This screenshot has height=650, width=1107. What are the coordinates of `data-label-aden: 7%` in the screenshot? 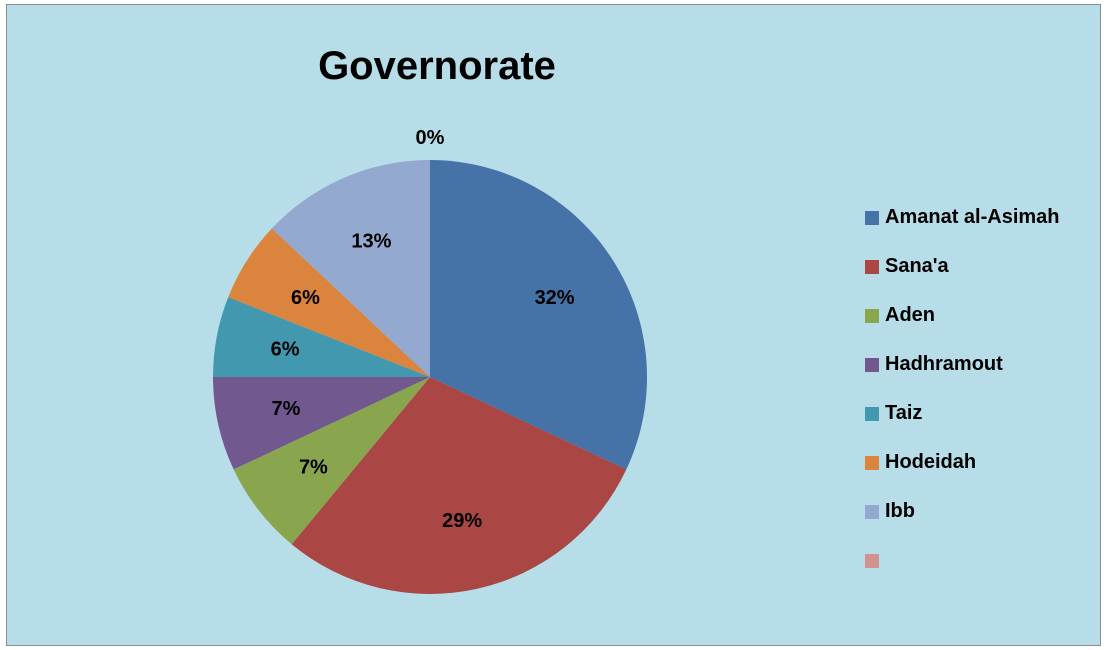 It's located at (313, 467).